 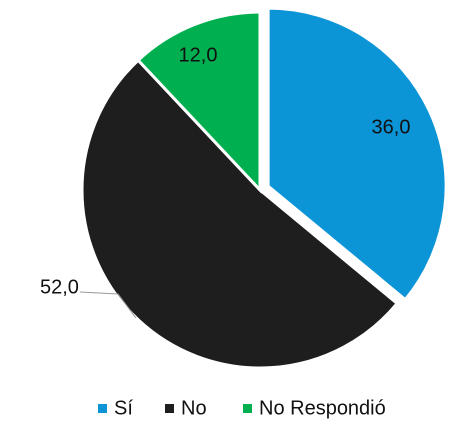 What do you see at coordinates (123, 408) in the screenshot?
I see `legend-label: Sí` at bounding box center [123, 408].